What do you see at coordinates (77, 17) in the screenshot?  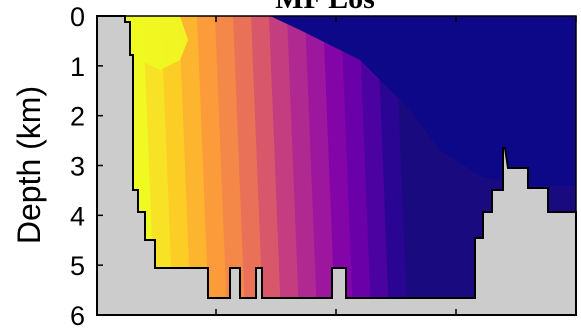 I see `y-tick-label: 0` at bounding box center [77, 17].